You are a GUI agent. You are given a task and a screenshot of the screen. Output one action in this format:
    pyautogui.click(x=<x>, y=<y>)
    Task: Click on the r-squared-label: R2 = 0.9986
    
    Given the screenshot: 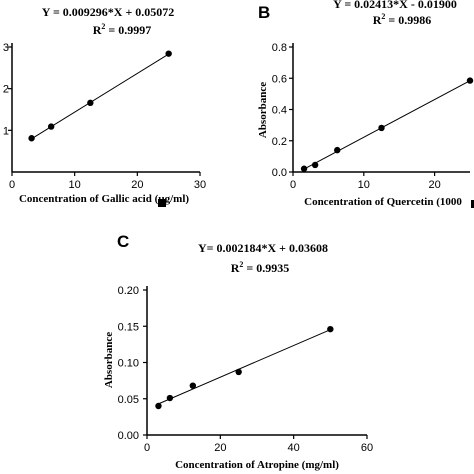 What is the action you would take?
    pyautogui.click(x=402, y=19)
    